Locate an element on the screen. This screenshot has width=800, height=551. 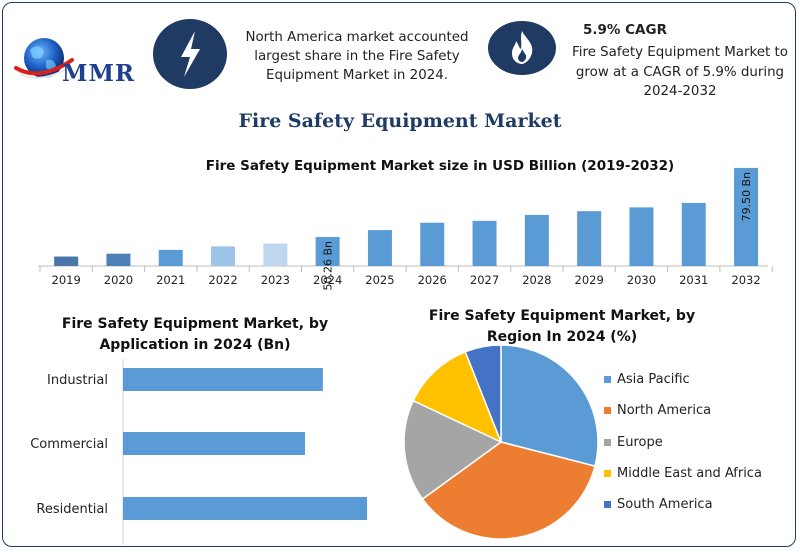
chart-title-line: Region In 2024 (%) is located at coordinates (562, 337).